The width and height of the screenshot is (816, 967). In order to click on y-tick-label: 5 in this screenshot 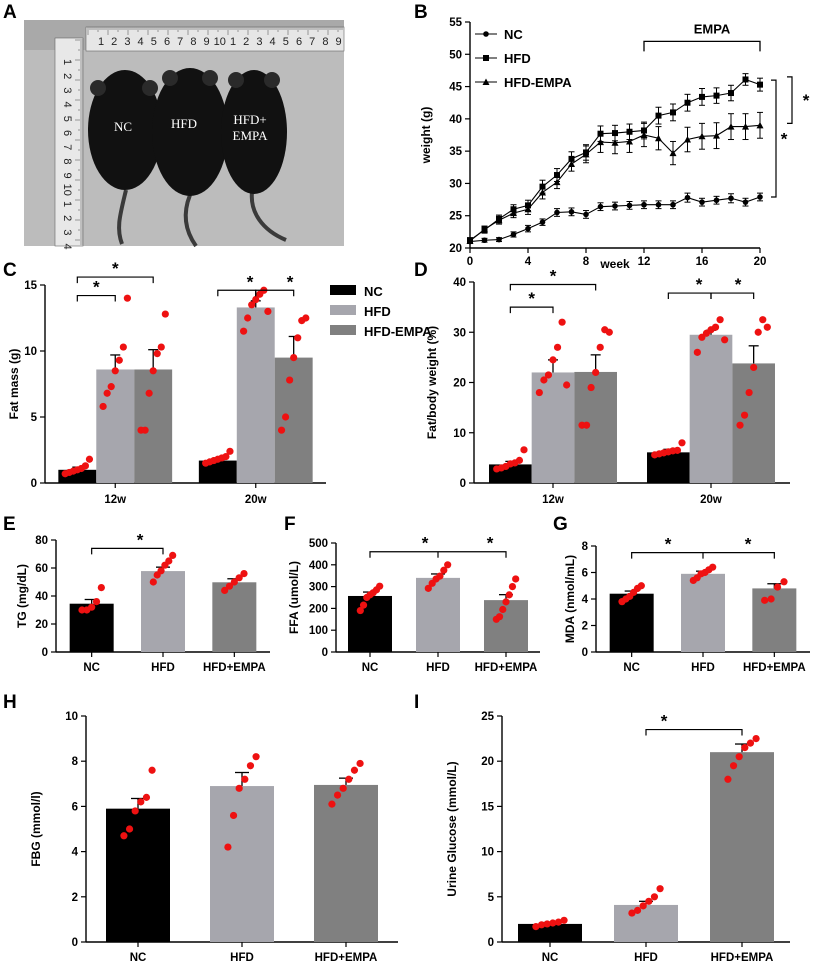, I will do `click(34, 418)`.